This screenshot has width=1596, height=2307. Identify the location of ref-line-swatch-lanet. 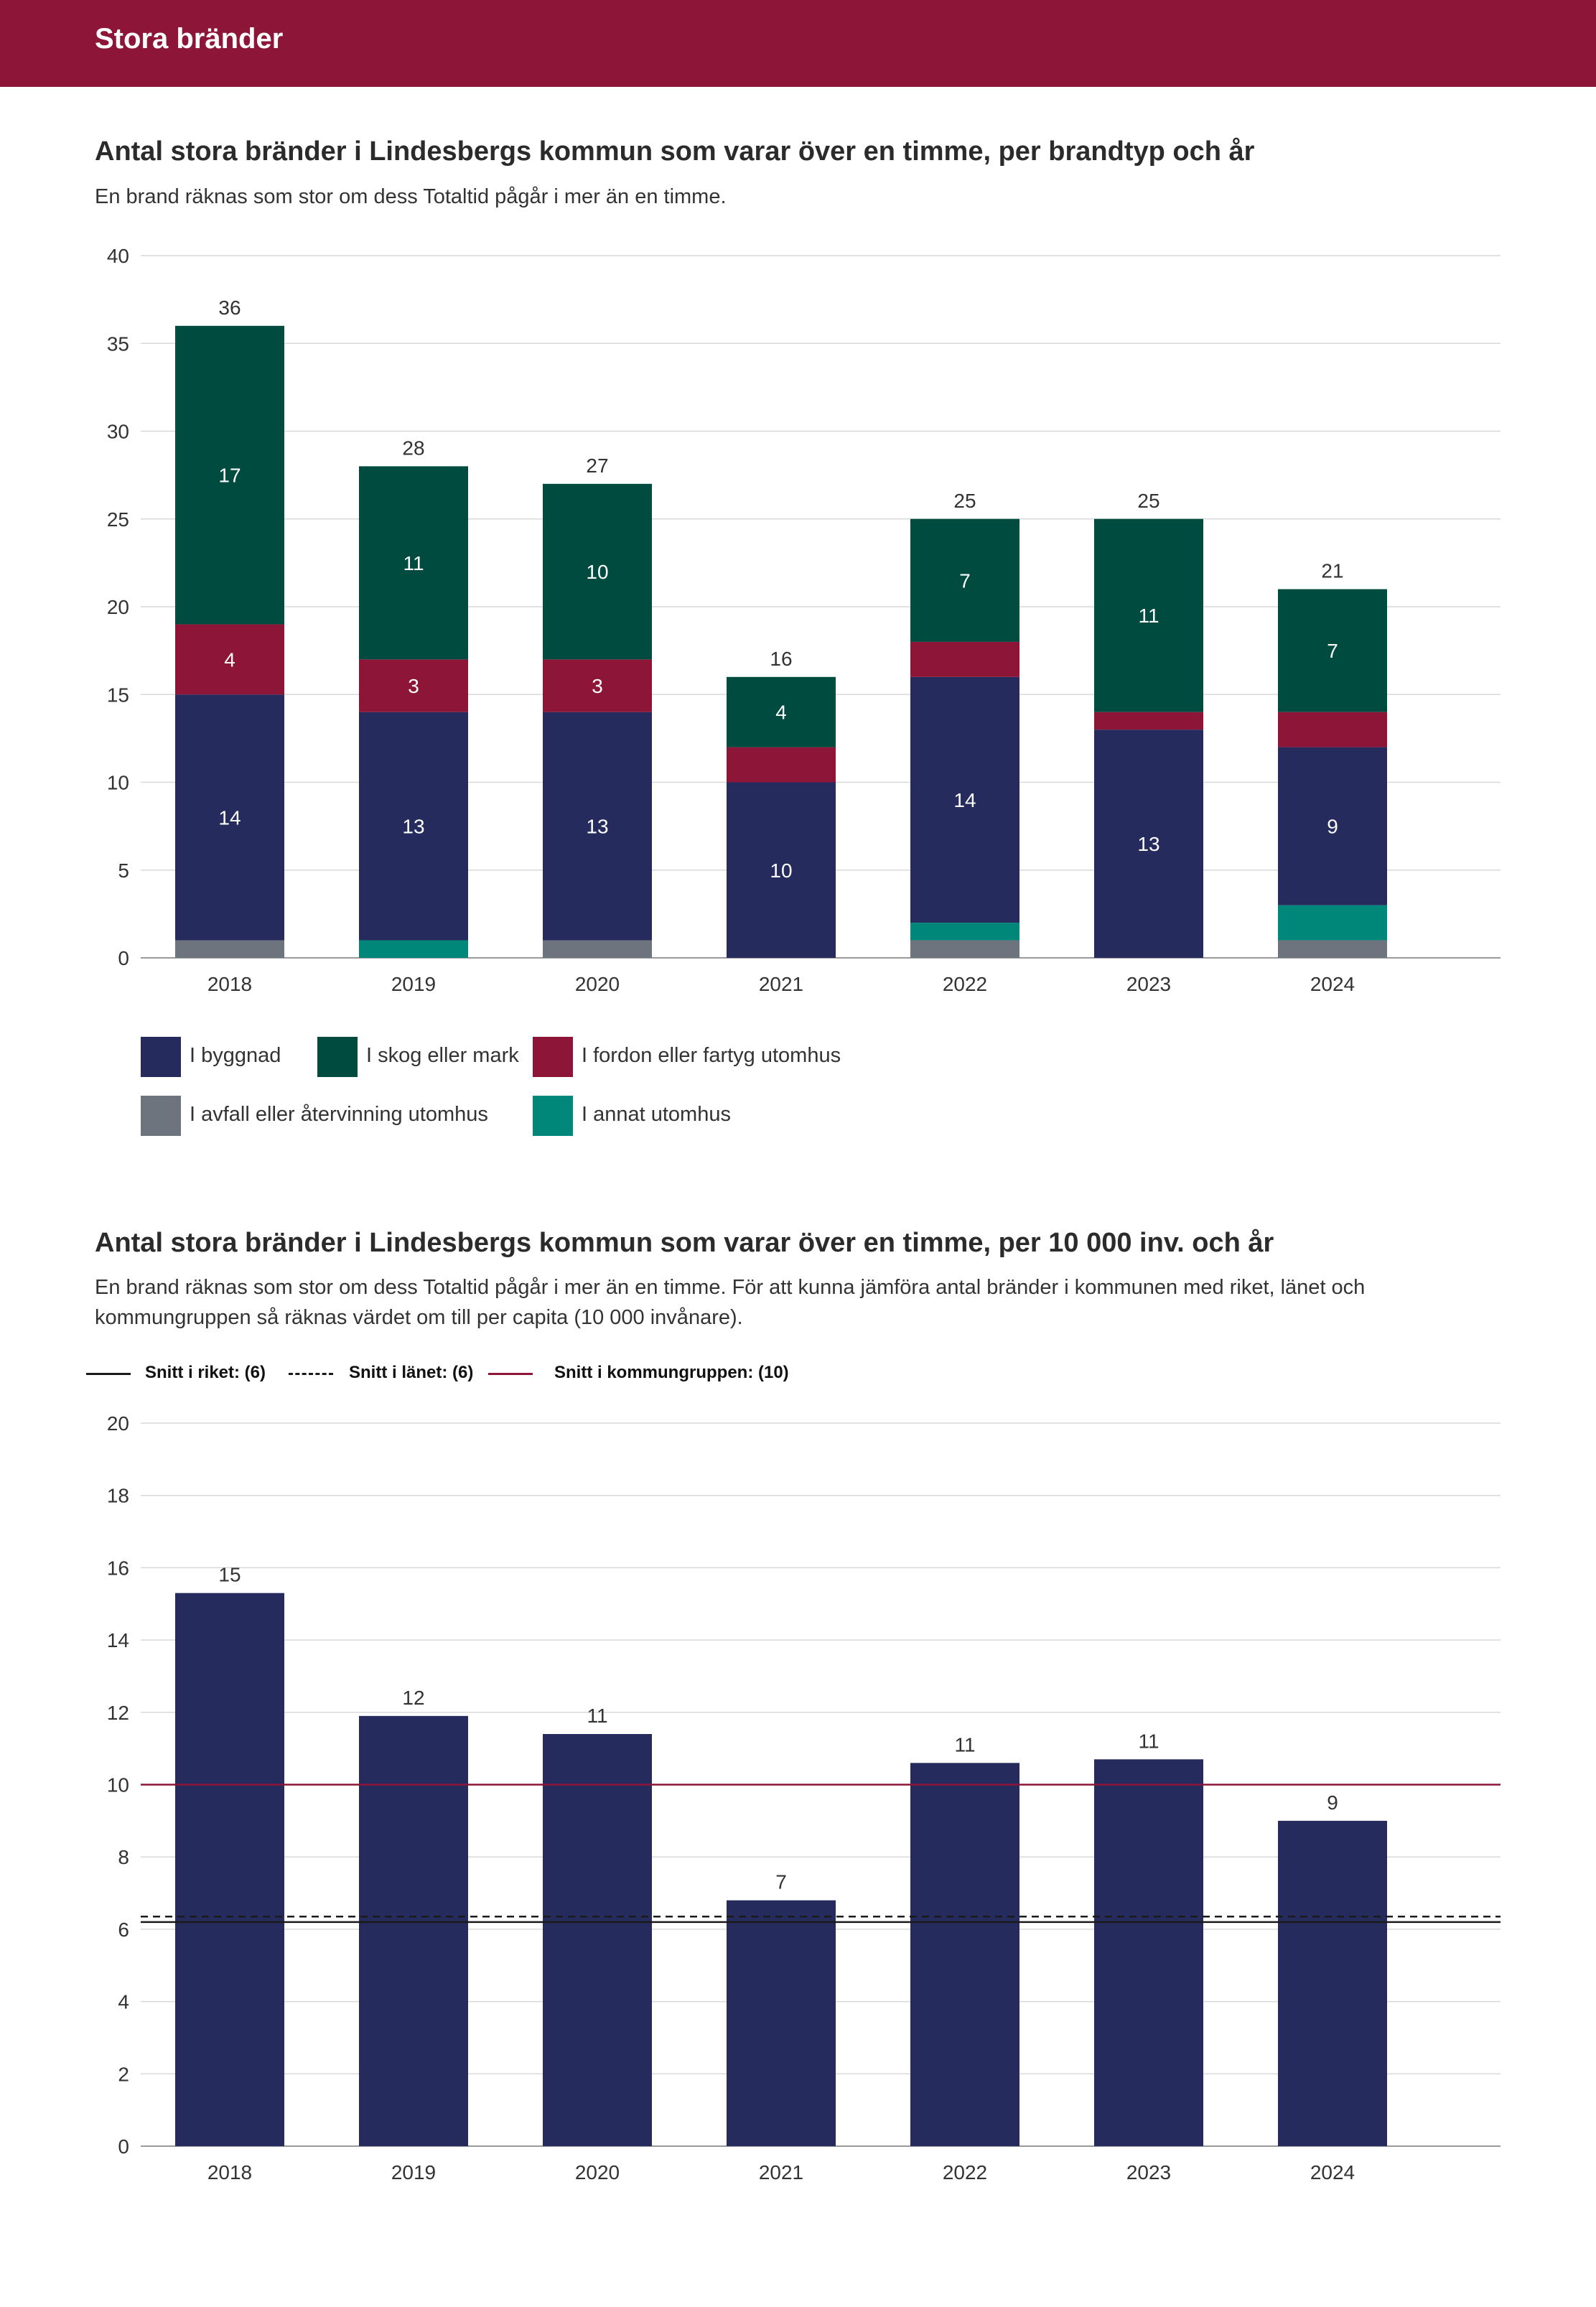
(311, 1374).